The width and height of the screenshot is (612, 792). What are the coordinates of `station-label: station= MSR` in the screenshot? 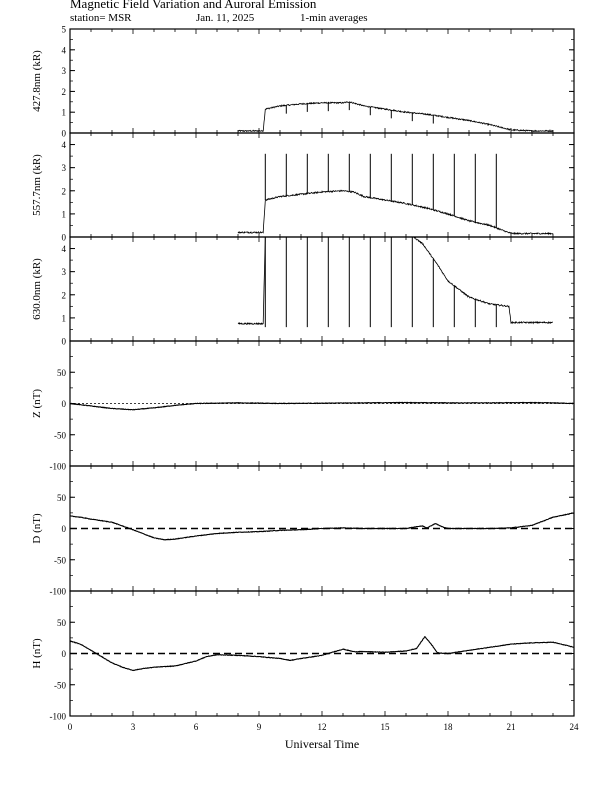 It's located at (101, 18).